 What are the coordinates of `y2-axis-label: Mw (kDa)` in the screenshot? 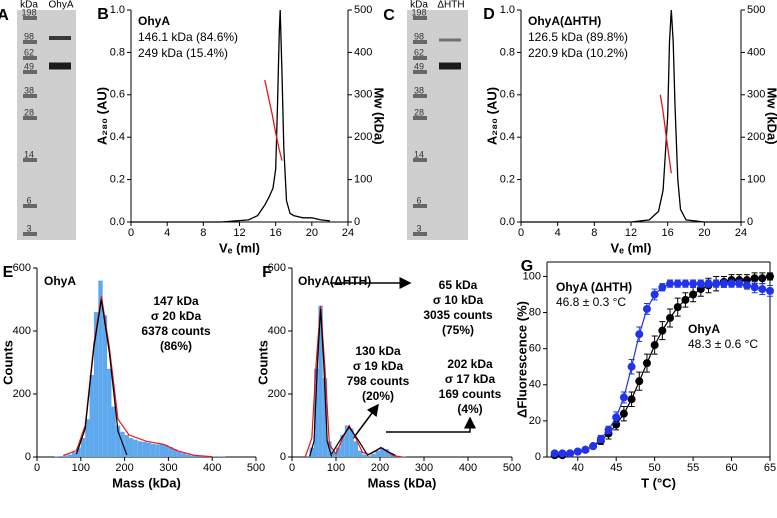 It's located at (771, 115).